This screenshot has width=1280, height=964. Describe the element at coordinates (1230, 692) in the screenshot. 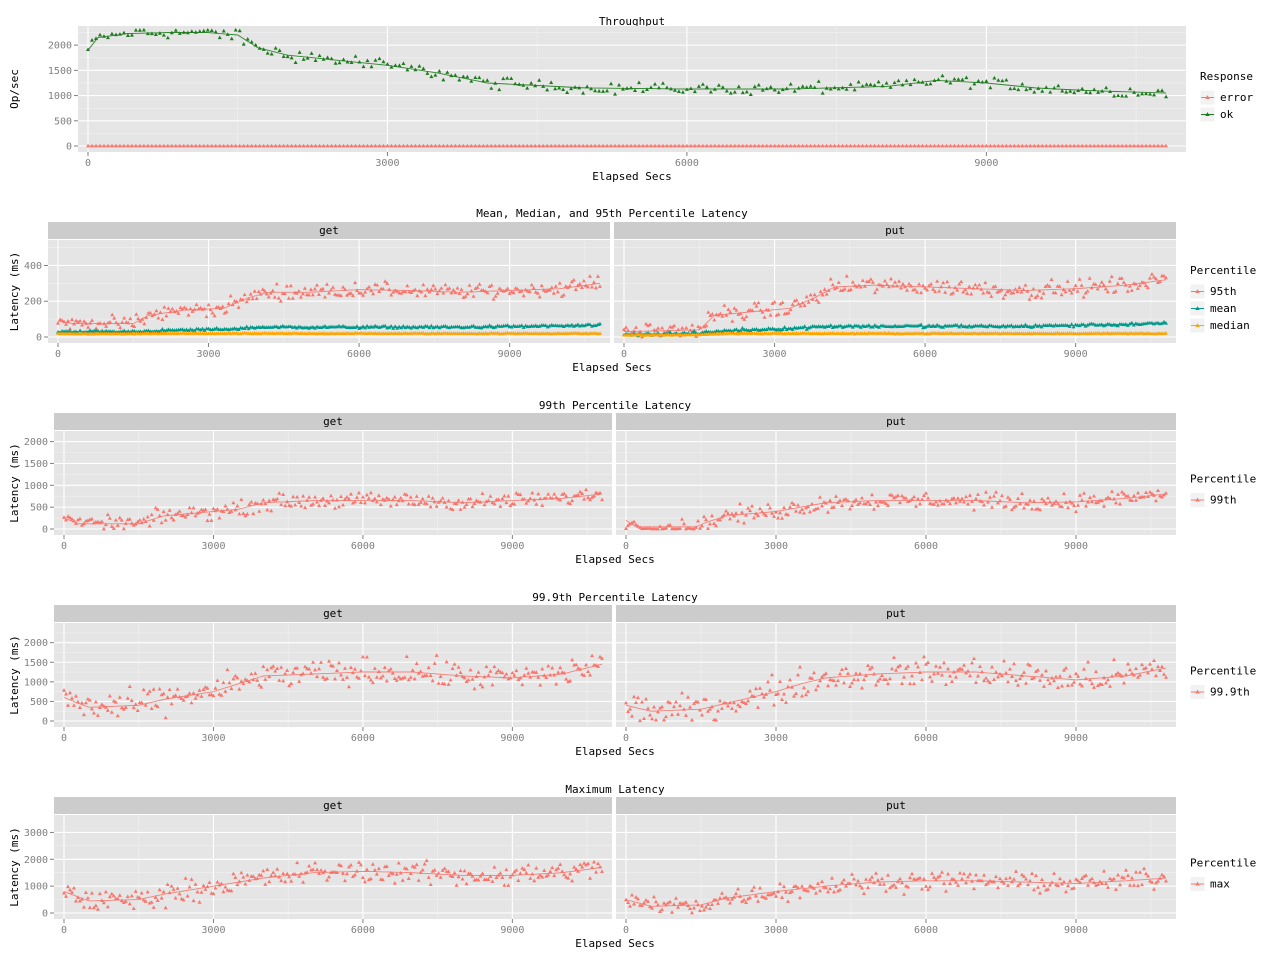

I see `legend-label: 99.9th` at that location.